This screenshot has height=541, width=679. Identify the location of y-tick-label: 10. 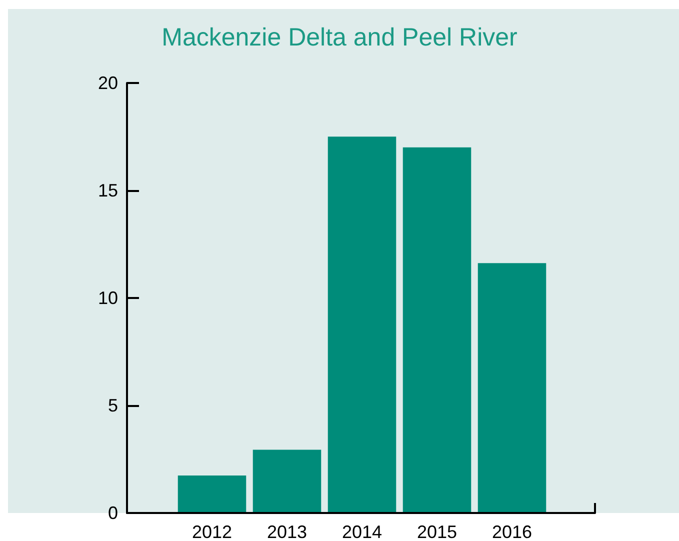
(108, 298).